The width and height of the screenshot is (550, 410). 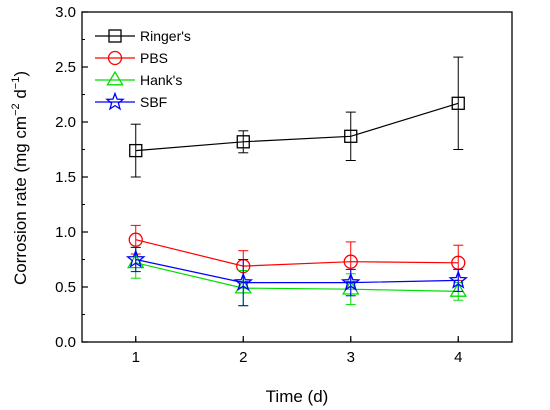 What do you see at coordinates (161, 80) in the screenshot?
I see `legend-label: Hank's` at bounding box center [161, 80].